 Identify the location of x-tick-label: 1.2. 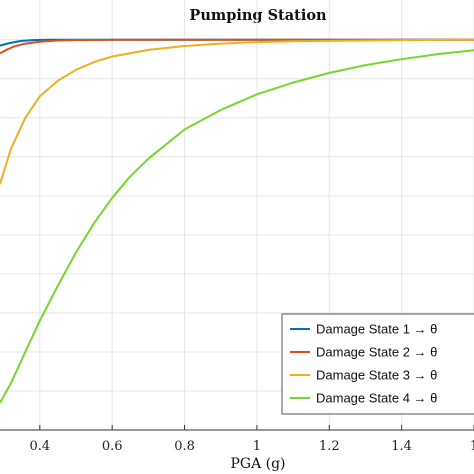
(329, 446).